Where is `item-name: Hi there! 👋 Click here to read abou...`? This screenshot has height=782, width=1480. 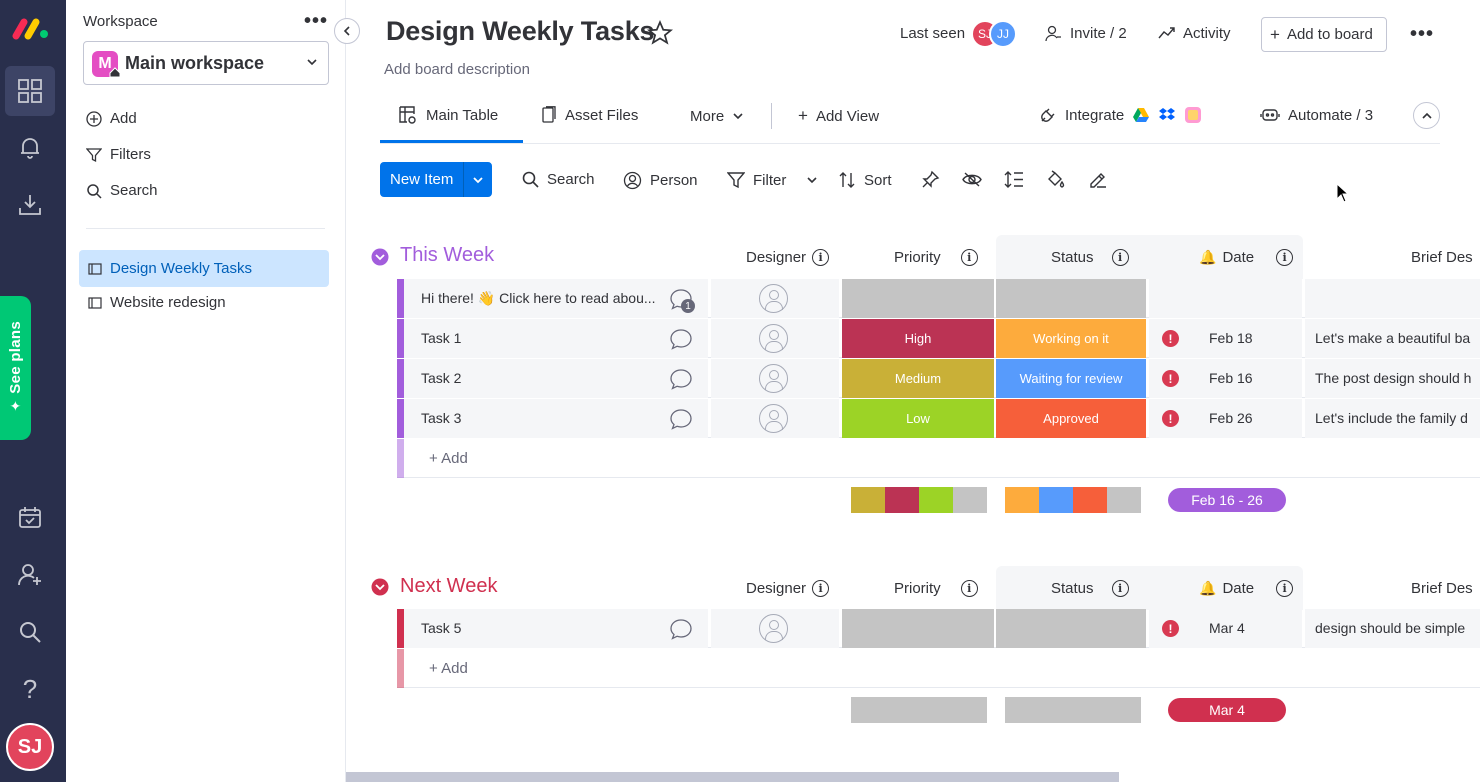 item-name: Hi there! 👋 Click here to read abou... is located at coordinates (556, 298).